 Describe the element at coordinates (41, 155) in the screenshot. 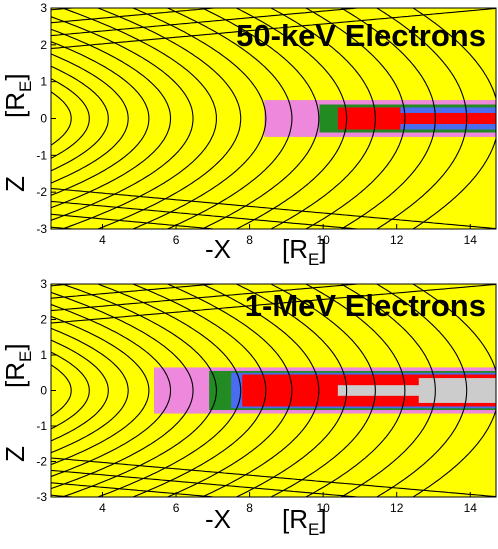

I see `y-tick-label: -1` at that location.